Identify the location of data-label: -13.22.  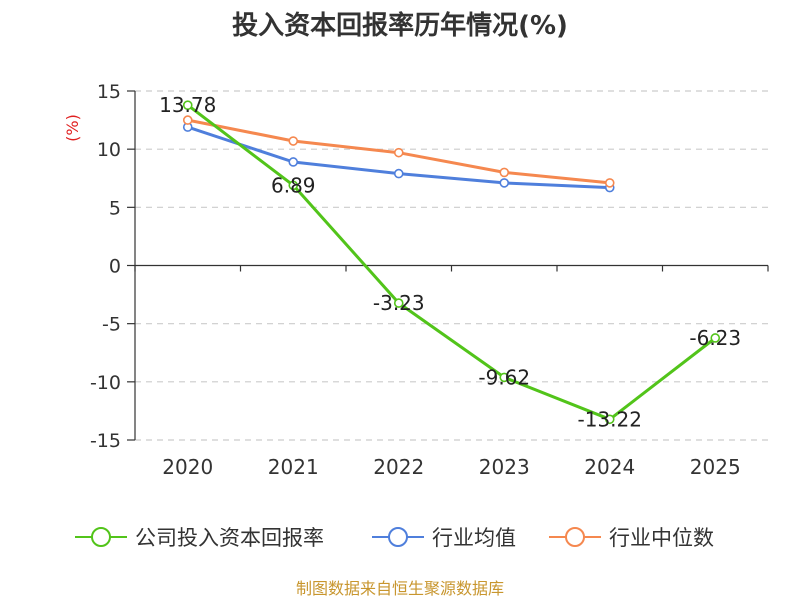
(610, 419).